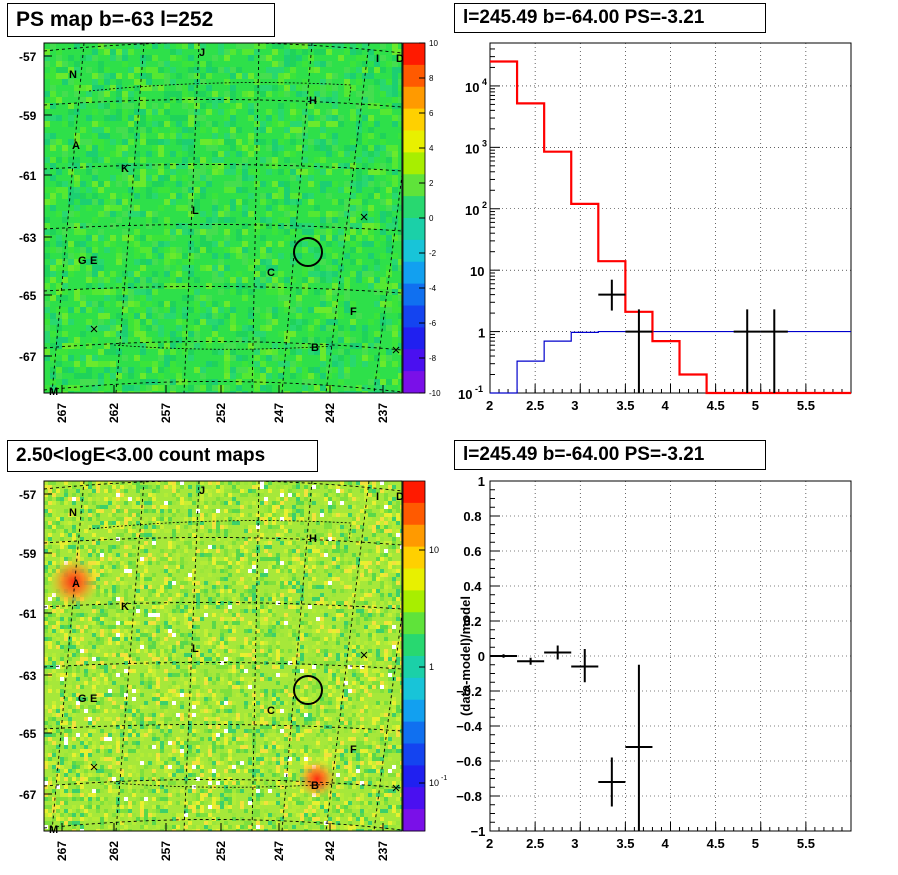 The height and width of the screenshot is (875, 898). Describe the element at coordinates (433, 43) in the screenshot. I see `colorbar-tick-label: 10` at that location.